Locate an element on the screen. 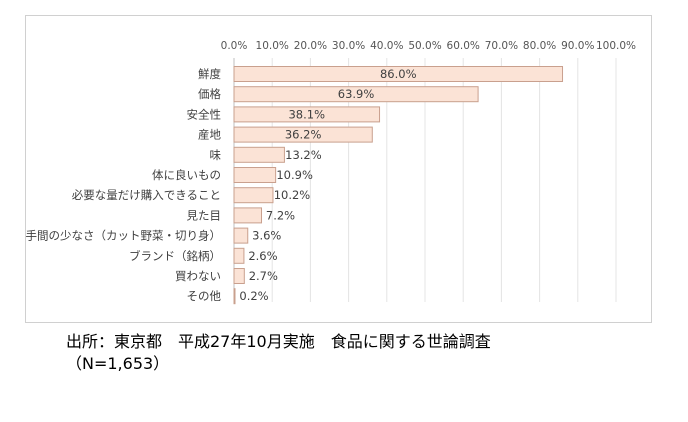 Image resolution: width=688 pixels, height=422 pixels. category-label: ブランド（銘柄） is located at coordinates (175, 256).